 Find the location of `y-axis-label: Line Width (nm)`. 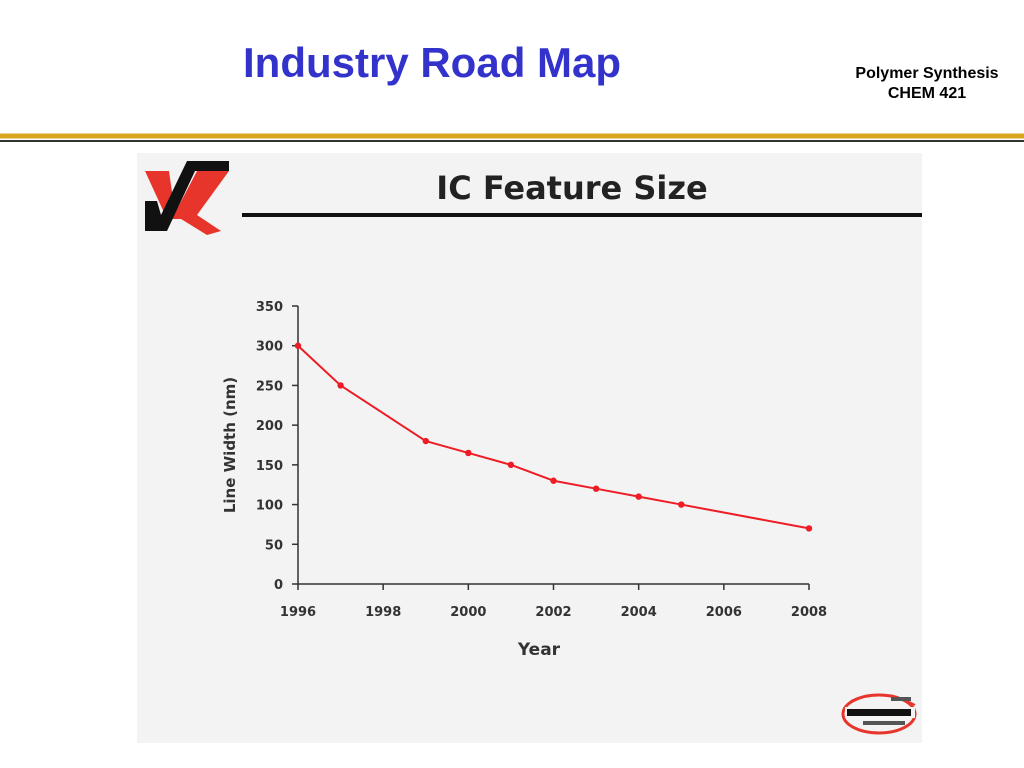

y-axis-label: Line Width (nm) is located at coordinates (230, 445).